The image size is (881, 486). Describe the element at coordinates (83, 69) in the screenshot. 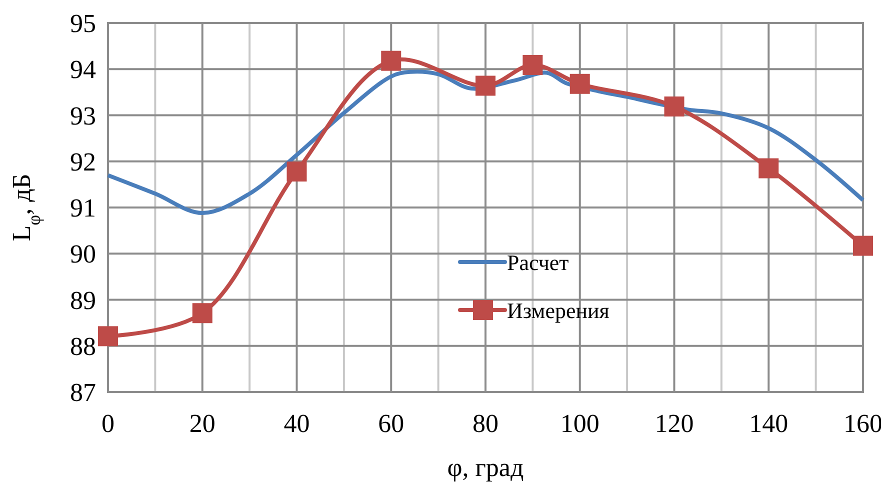

I see `y-tick-label: 94` at that location.